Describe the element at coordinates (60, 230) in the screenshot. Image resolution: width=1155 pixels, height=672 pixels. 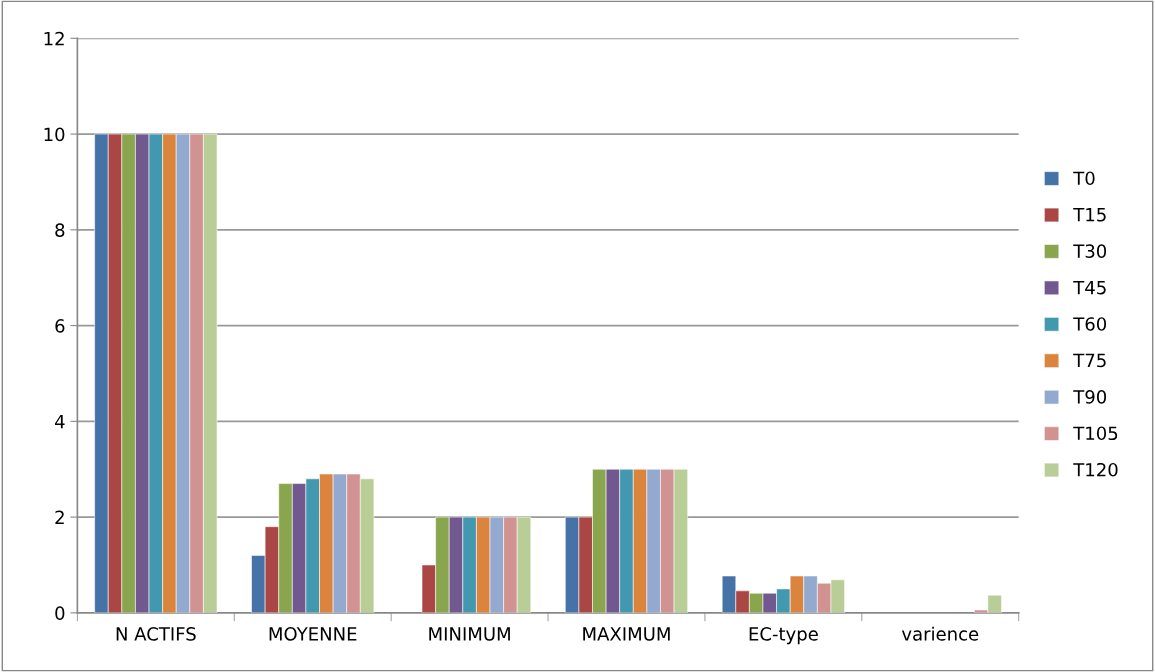
I see `y-tick-label: 8` at that location.